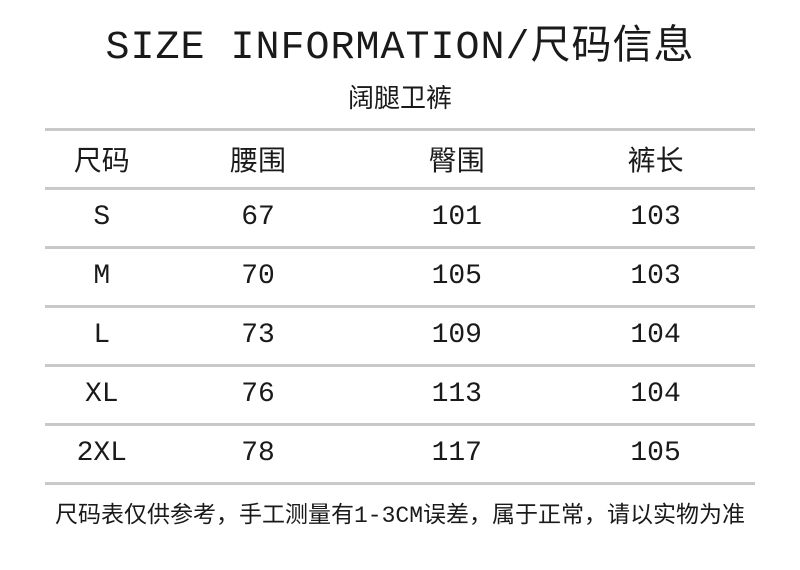  Describe the element at coordinates (655, 163) in the screenshot. I see `column-header-length: 裤长` at that location.